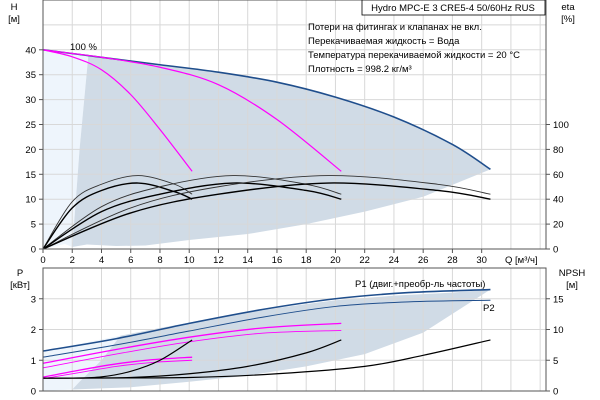  Describe the element at coordinates (14, 19) in the screenshot. I see `top-y-unit: [м]` at that location.